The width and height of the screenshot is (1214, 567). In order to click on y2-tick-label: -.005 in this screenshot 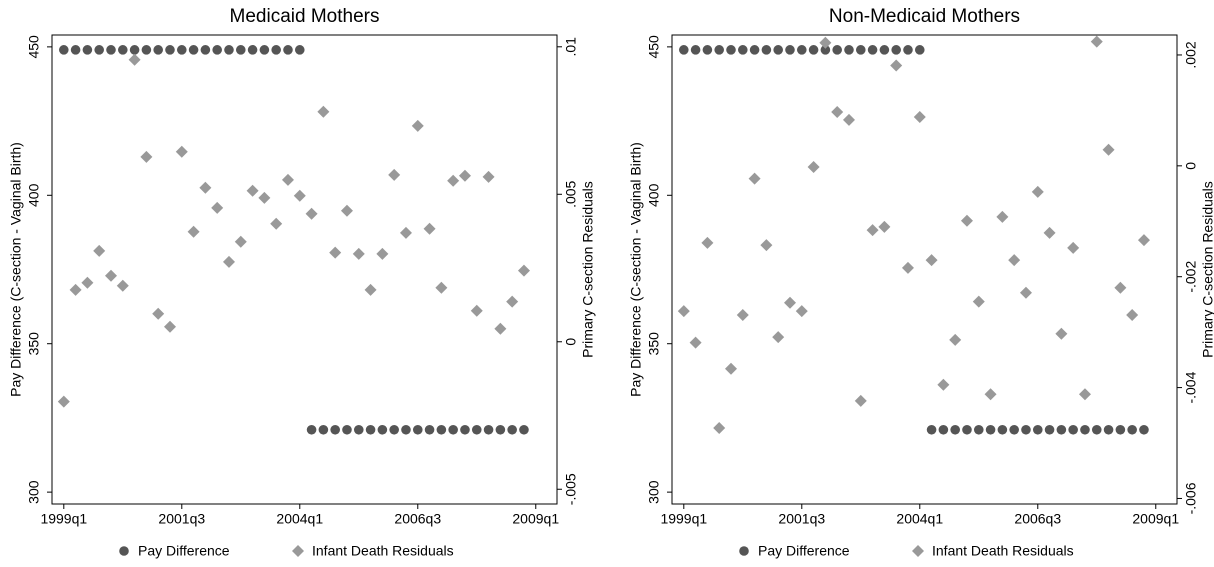, I will do `click(571, 489)`.